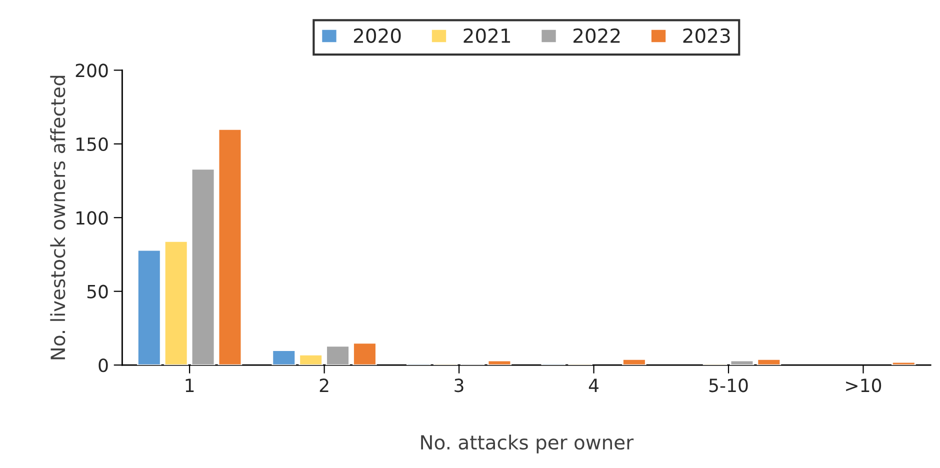 The image size is (940, 468). Describe the element at coordinates (190, 385) in the screenshot. I see `x-tick-label: 1` at that location.